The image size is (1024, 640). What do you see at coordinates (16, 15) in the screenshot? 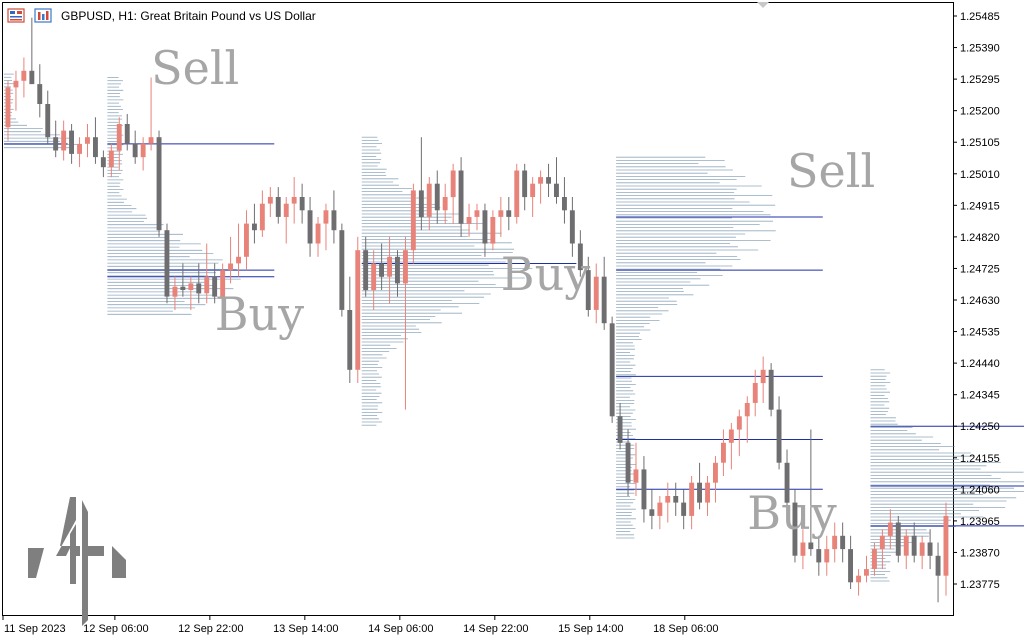
I see `one-click-trading-icon` at bounding box center [16, 15].